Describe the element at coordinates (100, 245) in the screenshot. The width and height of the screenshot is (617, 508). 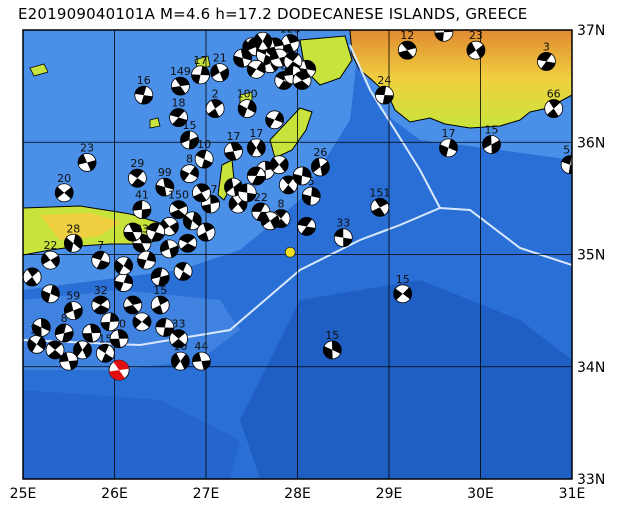
I see `depth-label: 7` at that location.